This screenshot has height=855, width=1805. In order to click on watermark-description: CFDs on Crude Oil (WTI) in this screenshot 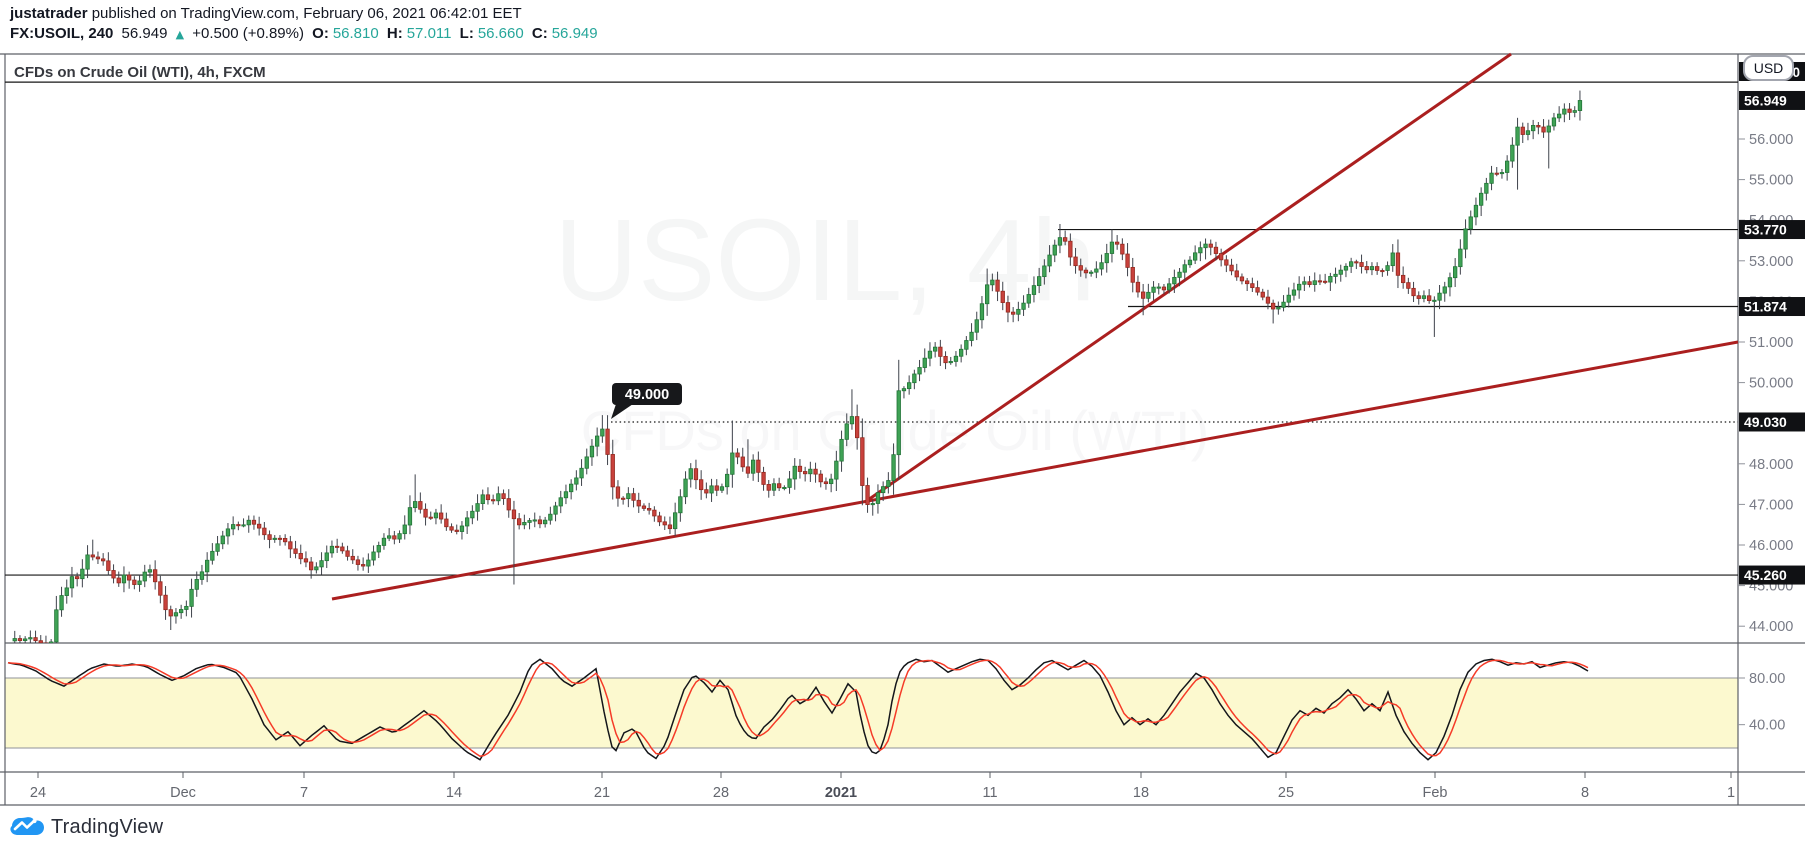, I will do `click(895, 430)`.